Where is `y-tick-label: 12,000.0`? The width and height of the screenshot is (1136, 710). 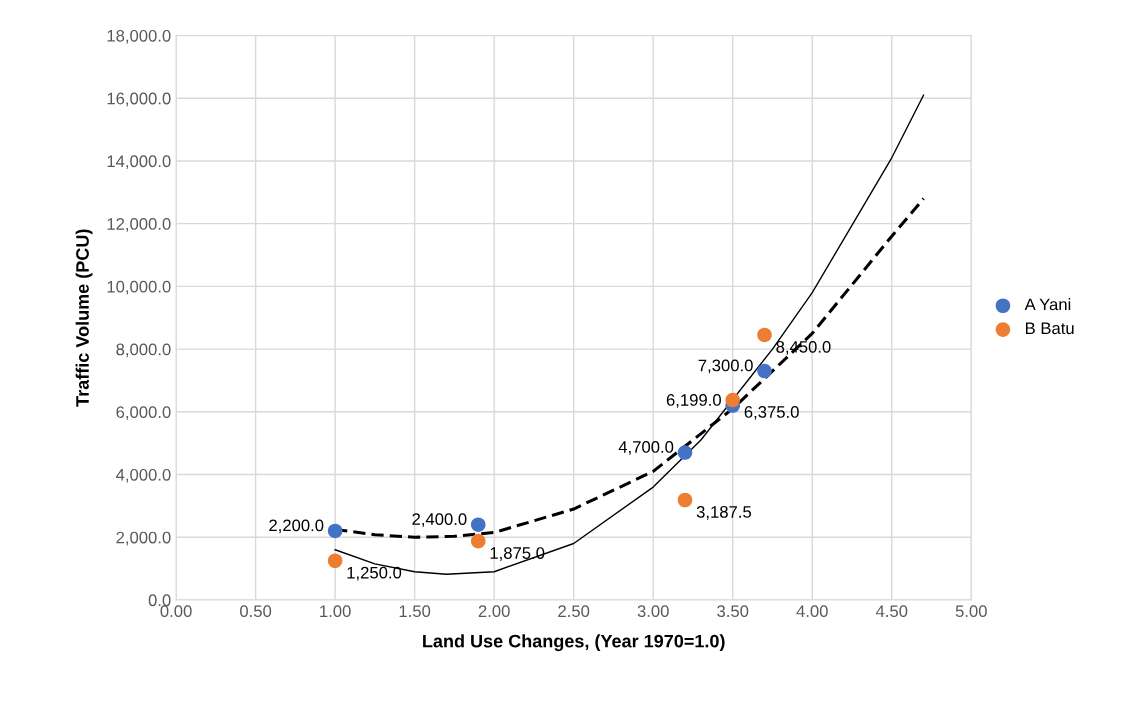
y-tick-label: 12,000.0 is located at coordinates (139, 225).